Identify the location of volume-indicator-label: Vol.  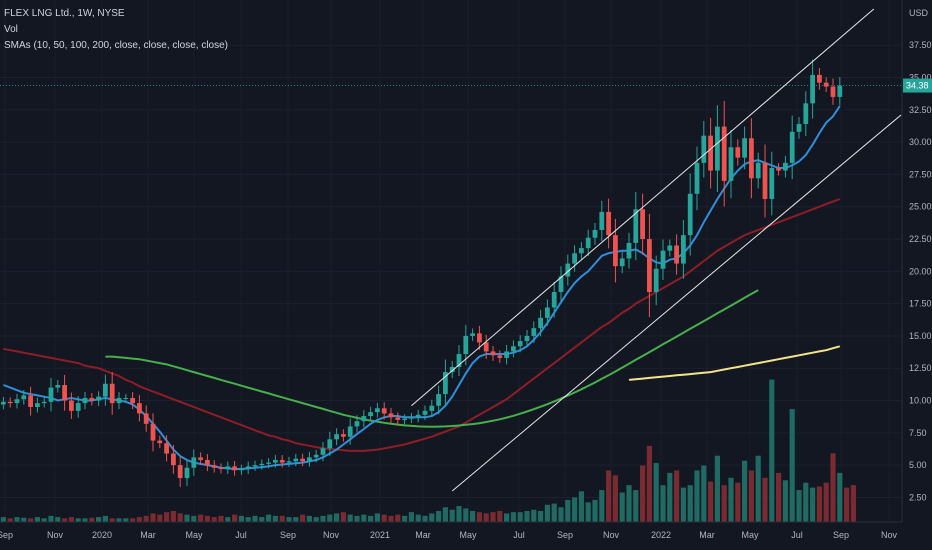
(11, 29).